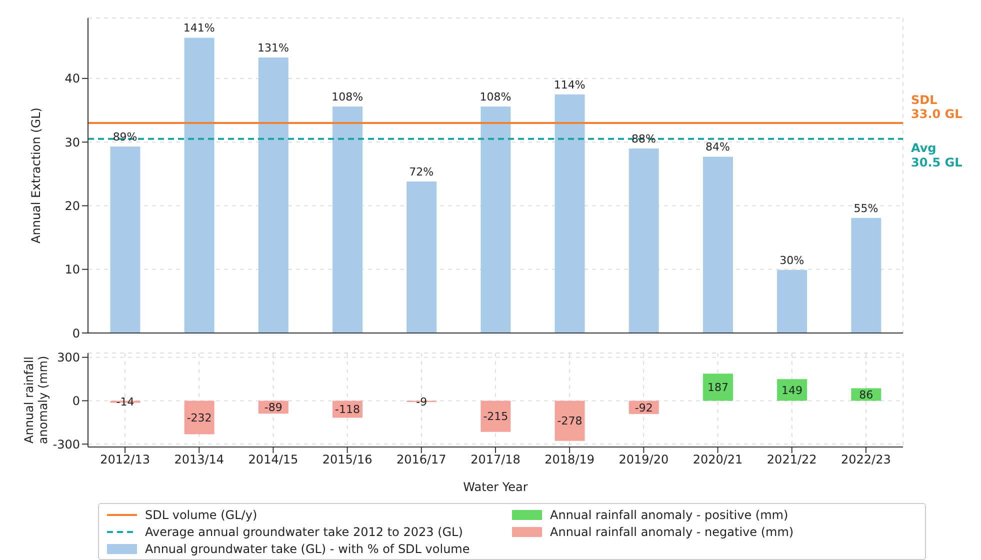  I want to click on x-axis-title: Water Year, so click(495, 487).